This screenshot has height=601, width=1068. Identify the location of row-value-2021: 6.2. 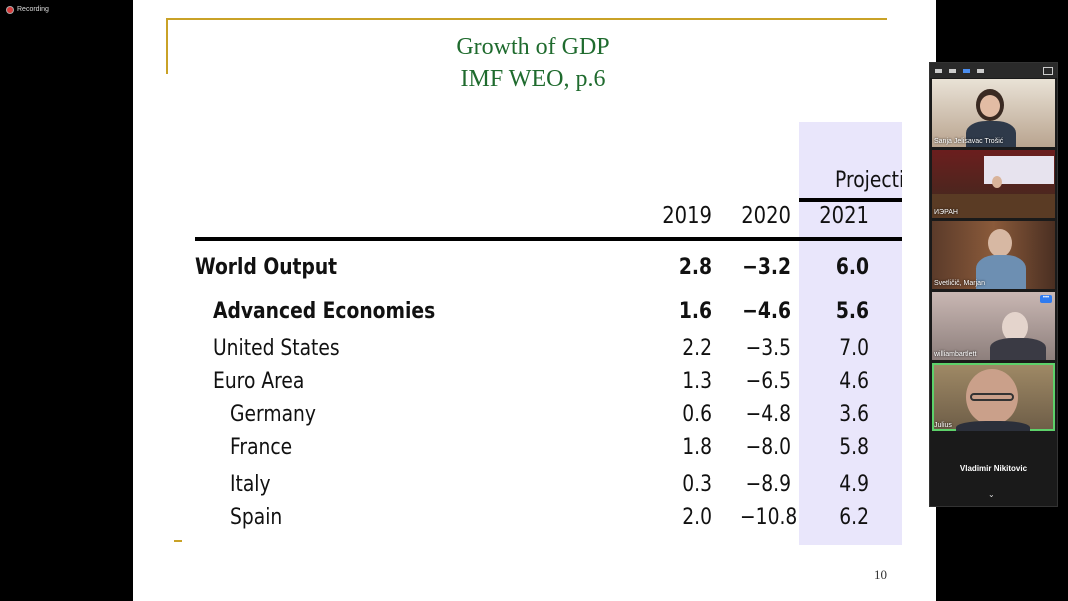
(854, 517).